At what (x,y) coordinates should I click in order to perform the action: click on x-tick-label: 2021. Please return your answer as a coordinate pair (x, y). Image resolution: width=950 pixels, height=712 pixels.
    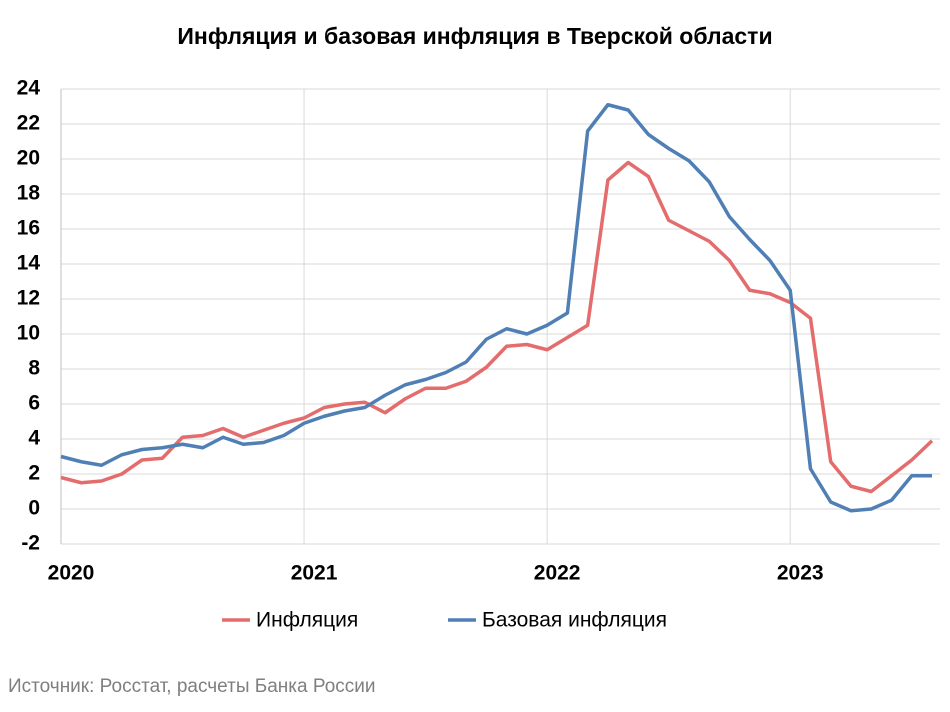
    Looking at the image, I should click on (314, 573).